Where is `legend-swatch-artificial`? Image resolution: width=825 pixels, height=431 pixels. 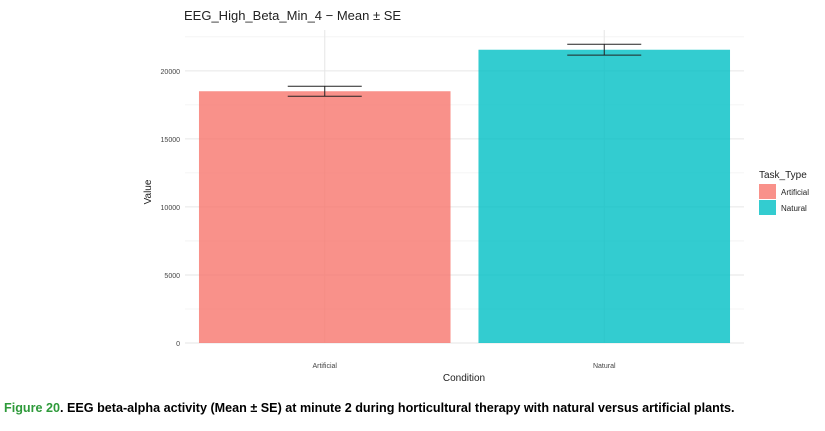
legend-swatch-artificial is located at coordinates (767, 191).